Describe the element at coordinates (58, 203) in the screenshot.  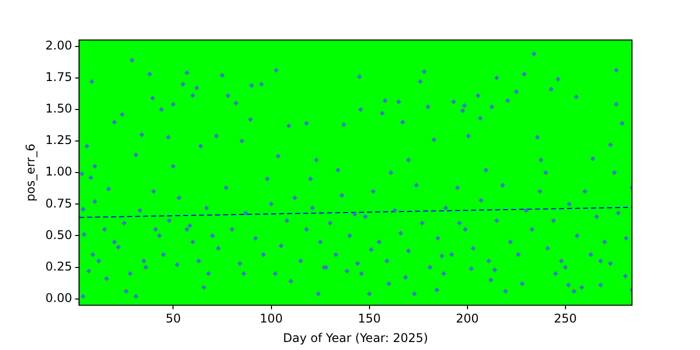
I see `y-tick-label: 0.75` at that location.